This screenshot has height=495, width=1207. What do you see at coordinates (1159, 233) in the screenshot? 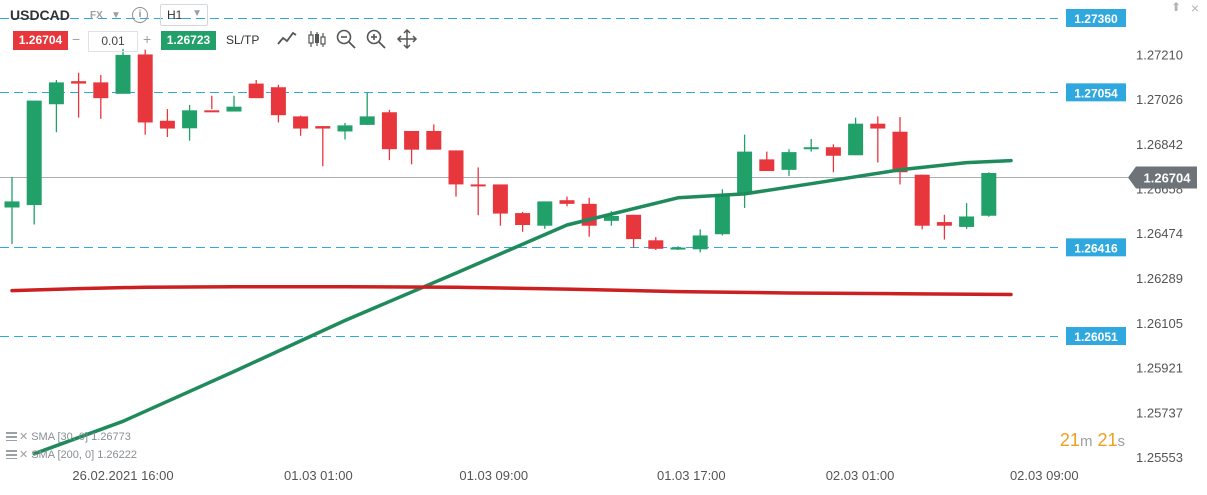
I see `y-tick-label: 1.26474` at bounding box center [1159, 233].